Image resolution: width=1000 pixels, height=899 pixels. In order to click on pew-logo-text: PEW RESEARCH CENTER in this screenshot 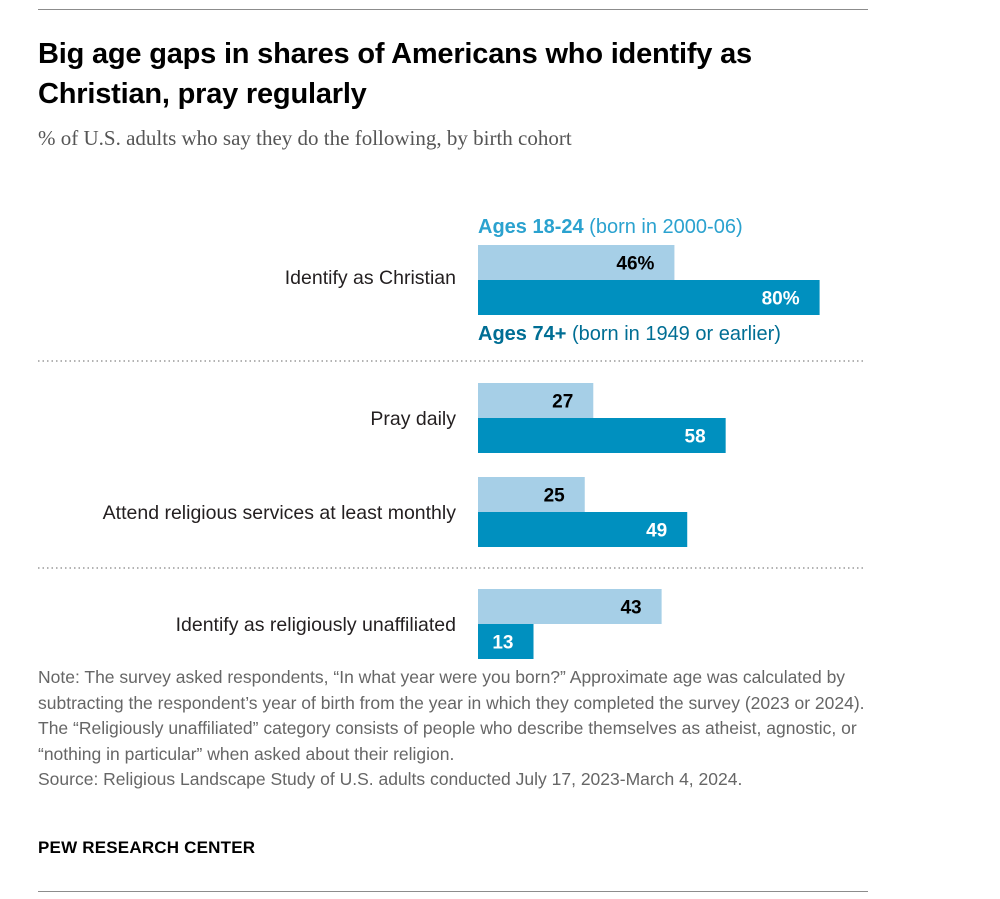, I will do `click(147, 847)`.